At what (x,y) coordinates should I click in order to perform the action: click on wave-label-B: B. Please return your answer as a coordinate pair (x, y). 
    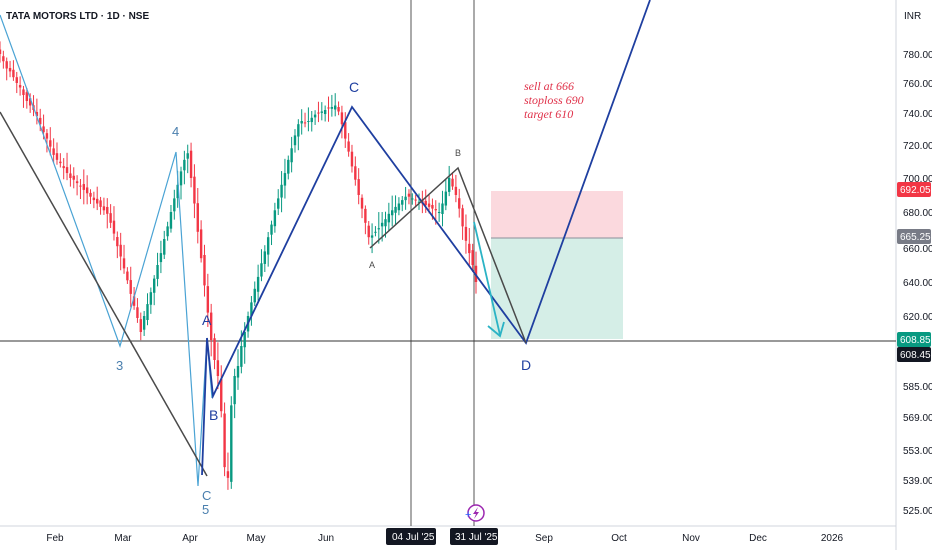
    Looking at the image, I should click on (213, 415).